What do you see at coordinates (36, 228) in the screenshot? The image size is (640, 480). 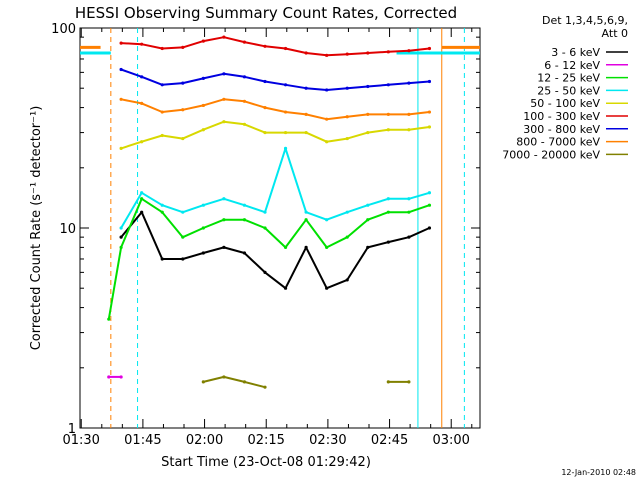 I see `y-axis-label: Corrected Count Rate (s⁻¹ detector⁻¹)` at bounding box center [36, 228].